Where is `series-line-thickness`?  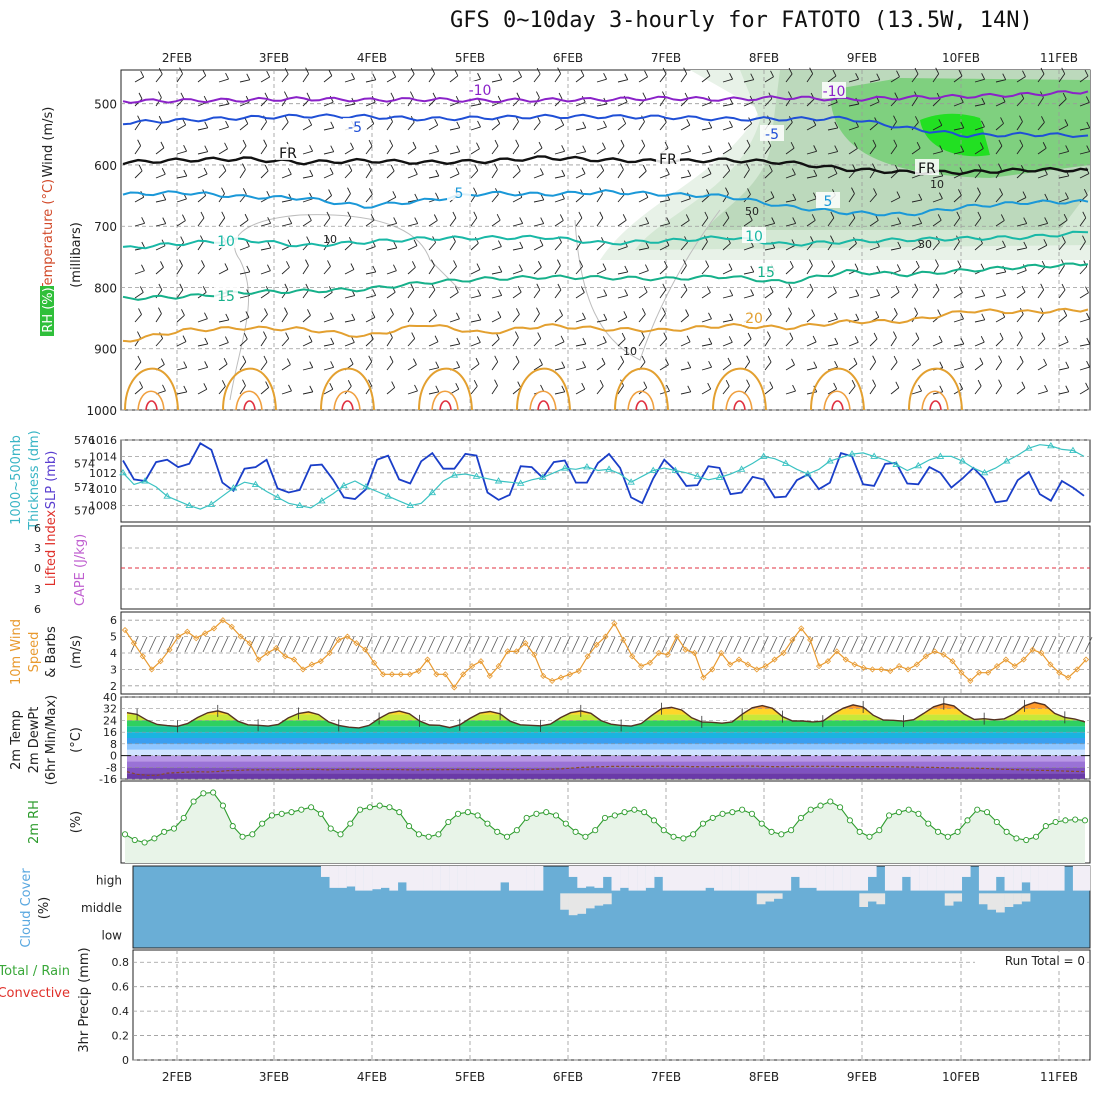
series-line-thickness is located at coordinates (603, 477).